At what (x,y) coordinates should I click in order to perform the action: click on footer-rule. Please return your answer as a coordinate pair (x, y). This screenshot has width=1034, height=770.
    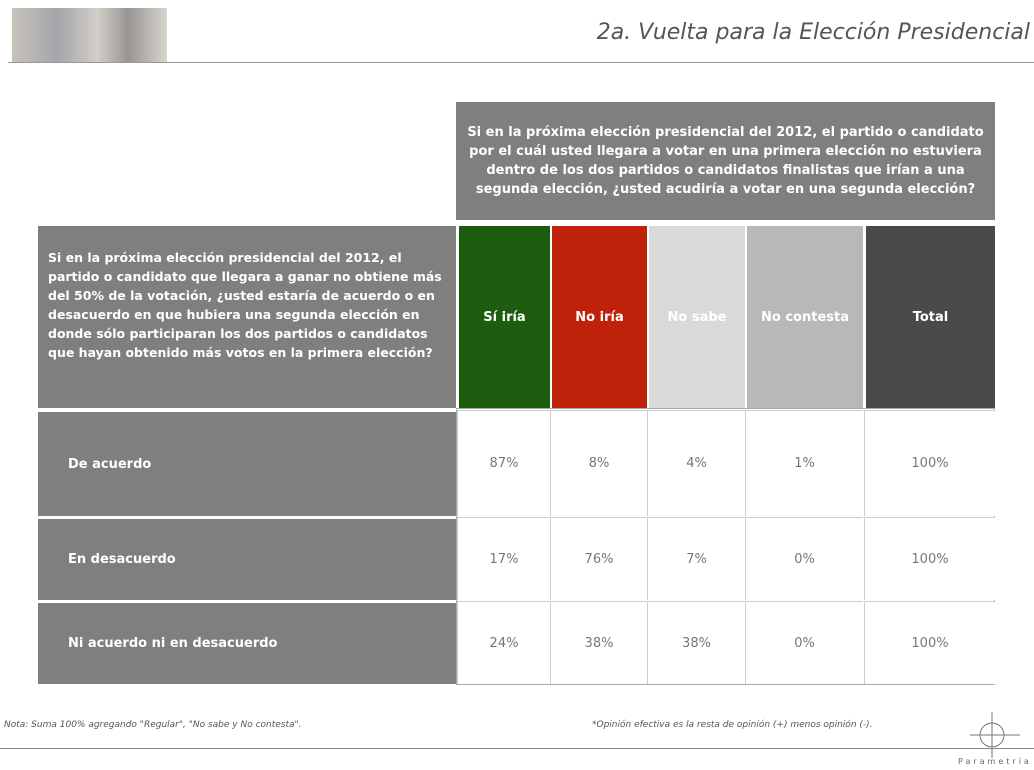
    Looking at the image, I should click on (517, 748).